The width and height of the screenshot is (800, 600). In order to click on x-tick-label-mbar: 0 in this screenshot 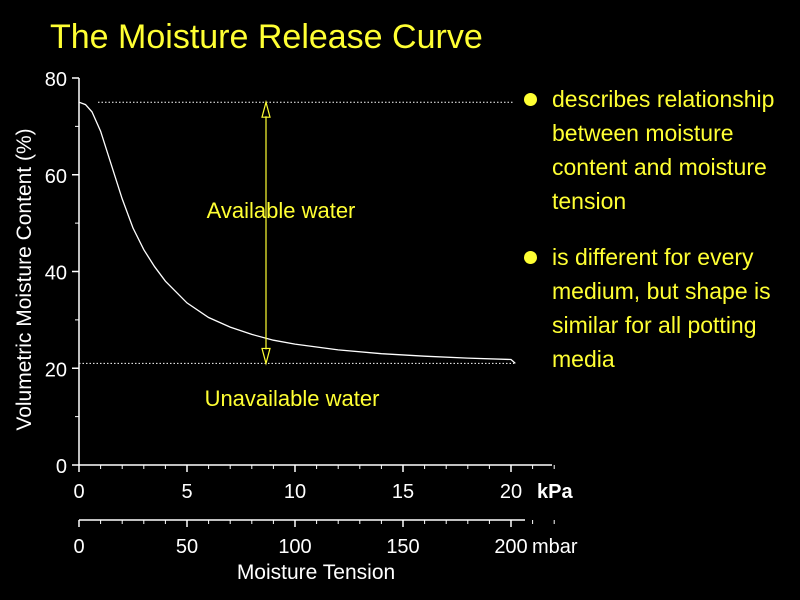, I will do `click(78, 547)`.